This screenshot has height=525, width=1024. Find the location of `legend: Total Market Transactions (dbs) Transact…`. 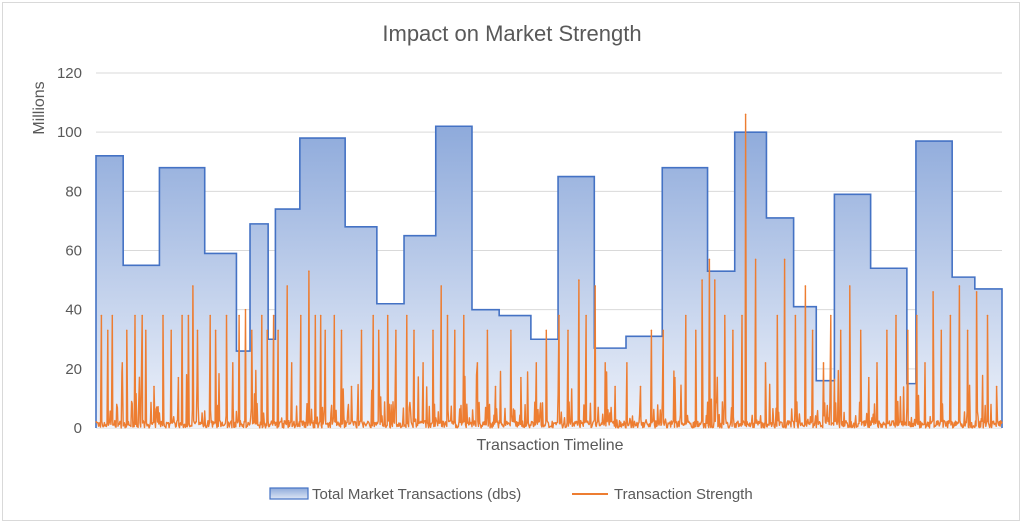

legend: Total Market Transactions (dbs) Transact… is located at coordinates (511, 494).